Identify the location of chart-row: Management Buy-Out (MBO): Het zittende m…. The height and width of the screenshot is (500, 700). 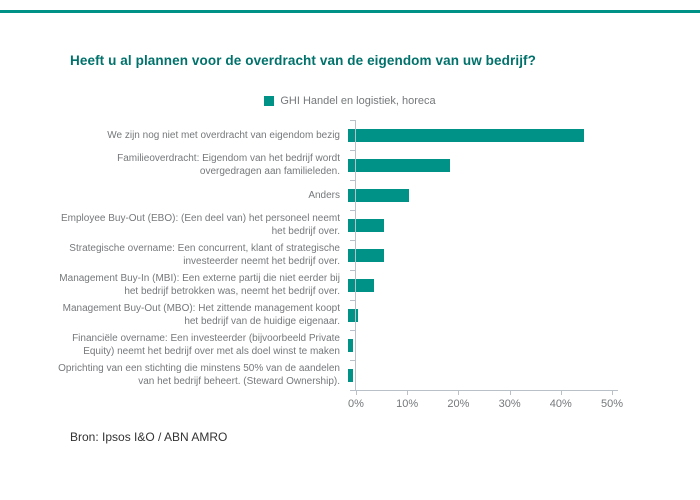
(350, 315).